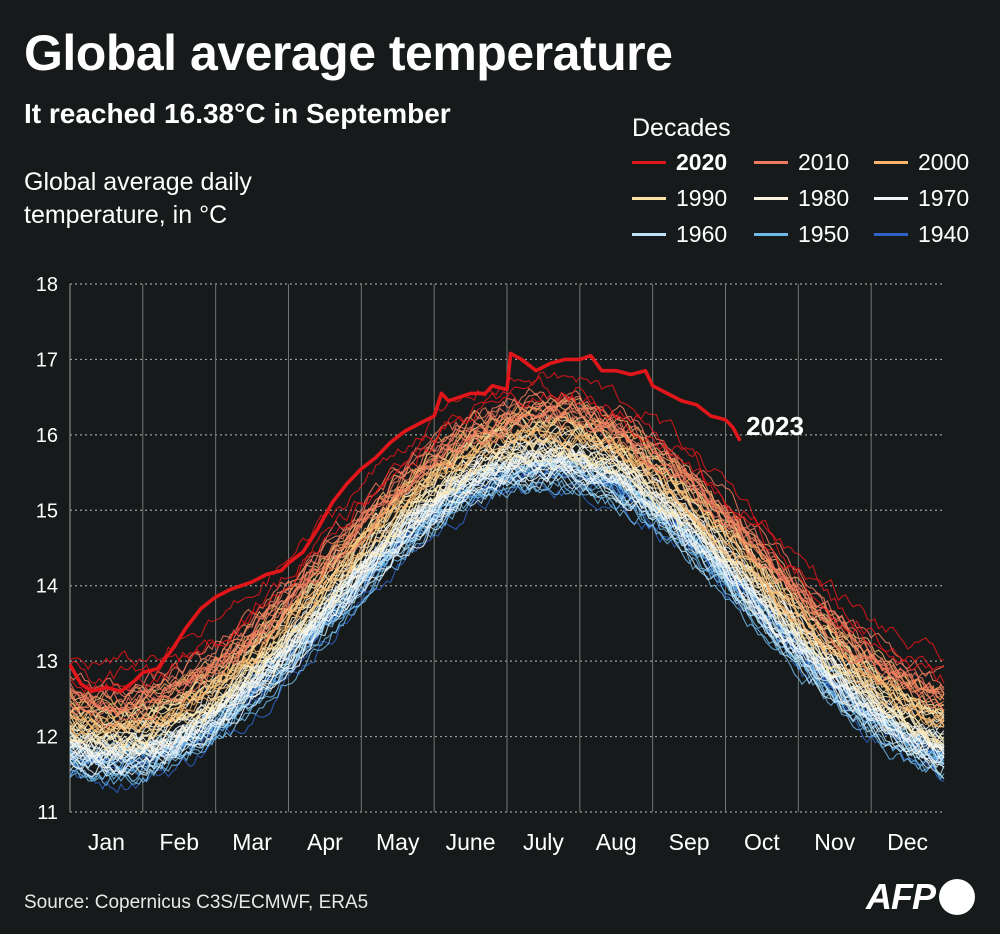  What do you see at coordinates (471, 842) in the screenshot?
I see `x-tick-label: June` at bounding box center [471, 842].